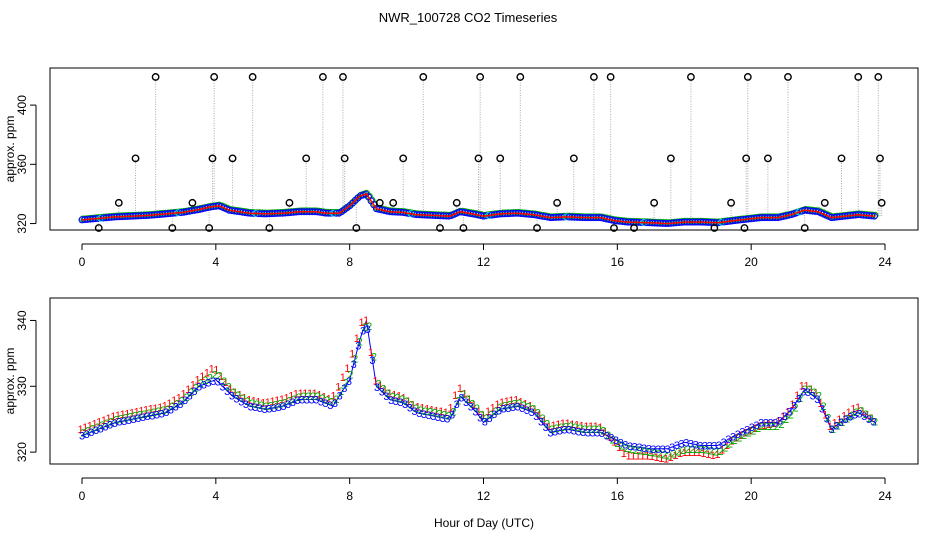 The width and height of the screenshot is (936, 540). Describe the element at coordinates (10, 149) in the screenshot. I see `y-axis-label: approx. ppm` at that location.